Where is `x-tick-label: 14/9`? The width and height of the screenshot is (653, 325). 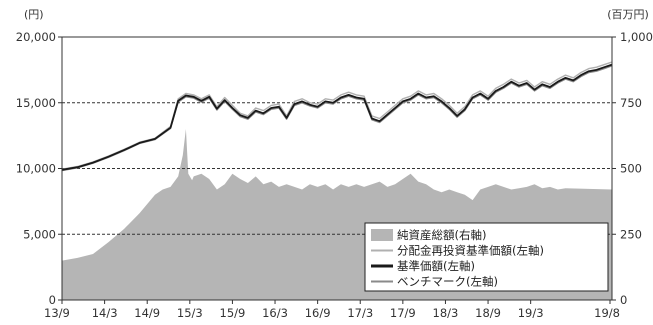
x-tick-label: 14/9 is located at coordinates (147, 313).